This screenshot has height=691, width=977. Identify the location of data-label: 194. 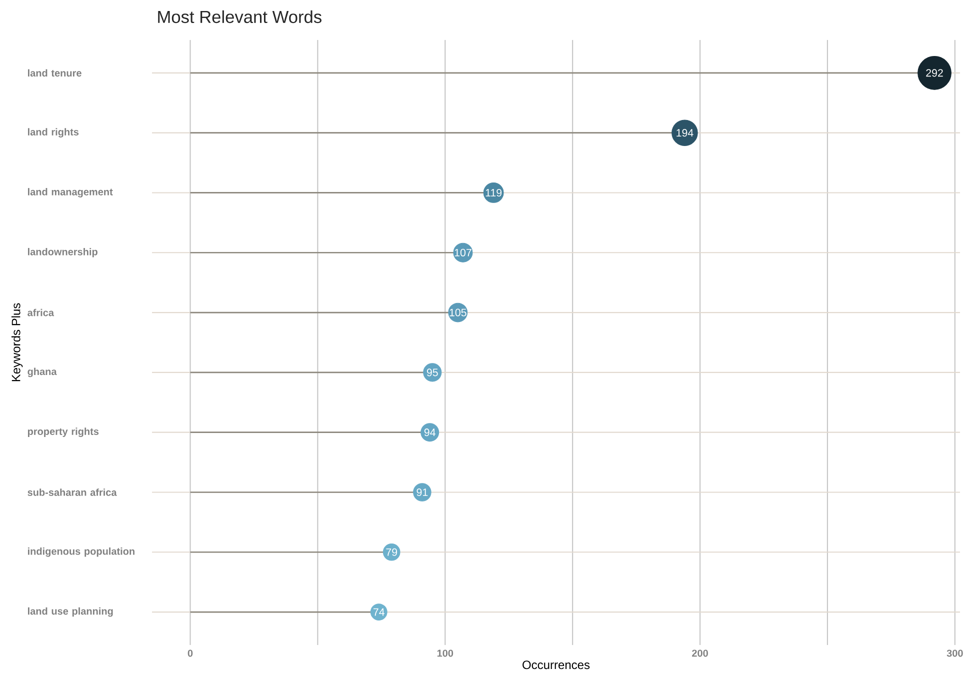
(685, 133).